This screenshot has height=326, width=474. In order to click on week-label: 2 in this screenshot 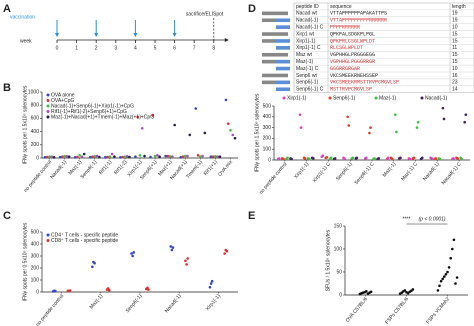, I will do `click(96, 48)`.